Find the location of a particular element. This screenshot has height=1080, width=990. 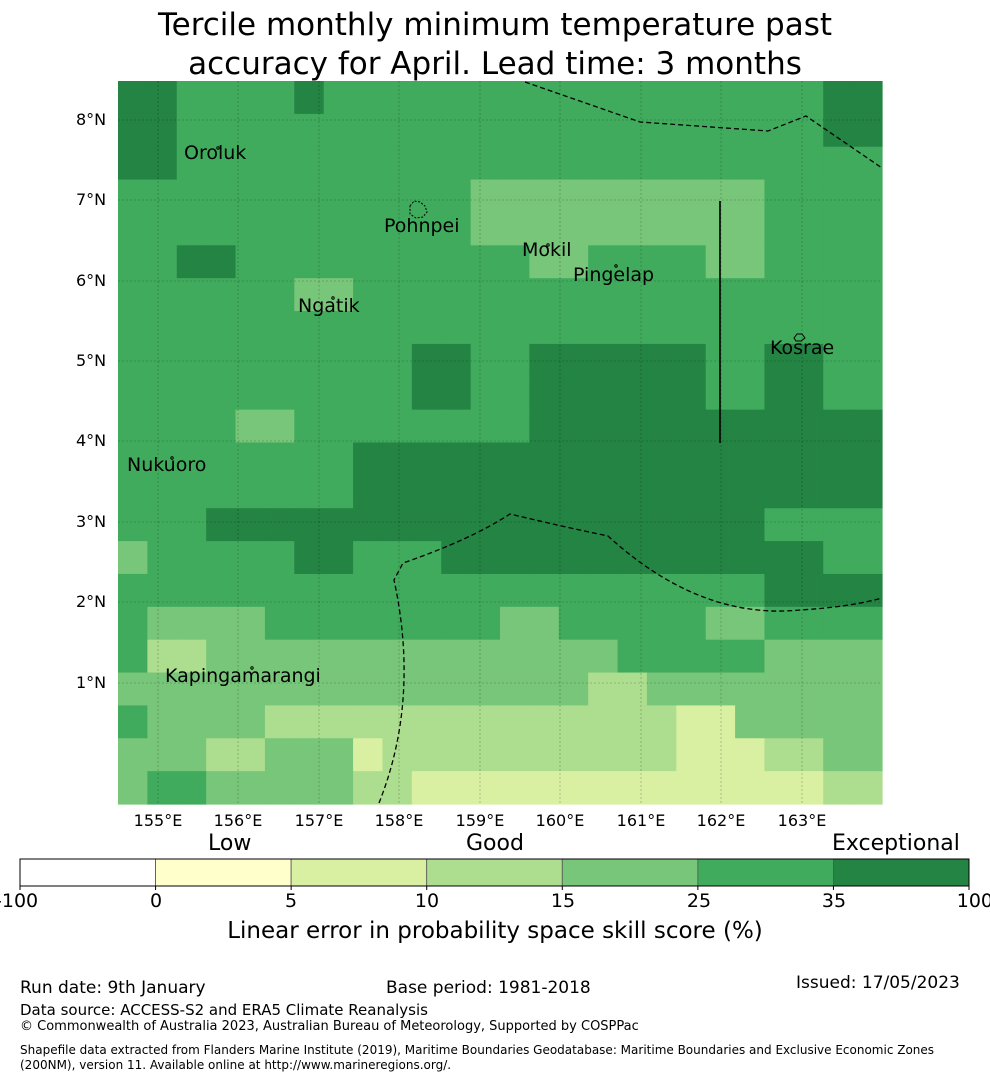

place-label-oroluk: Oroluk is located at coordinates (215, 153).